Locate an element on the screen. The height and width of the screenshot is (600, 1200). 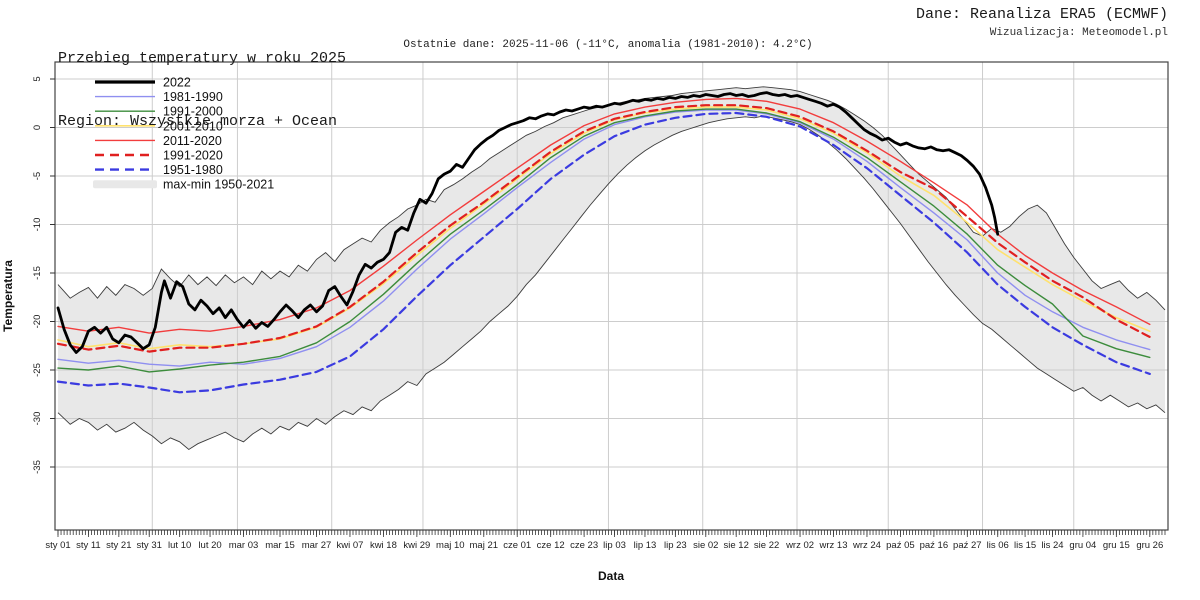
svg-text: sie 02 is located at coordinates (705, 545).